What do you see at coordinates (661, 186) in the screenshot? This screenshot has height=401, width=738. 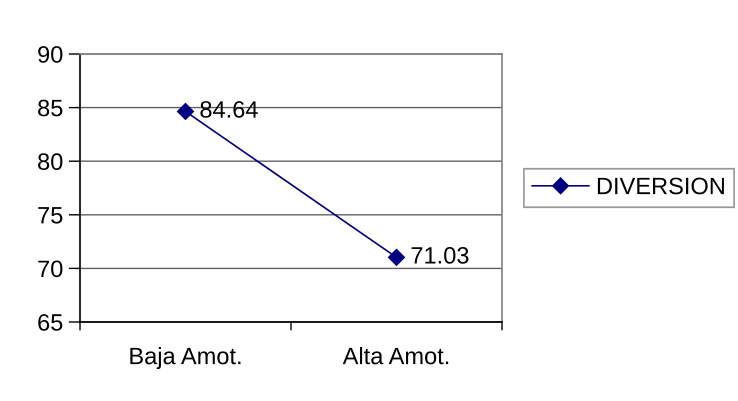 I see `legend-label: DIVERSION` at bounding box center [661, 186].